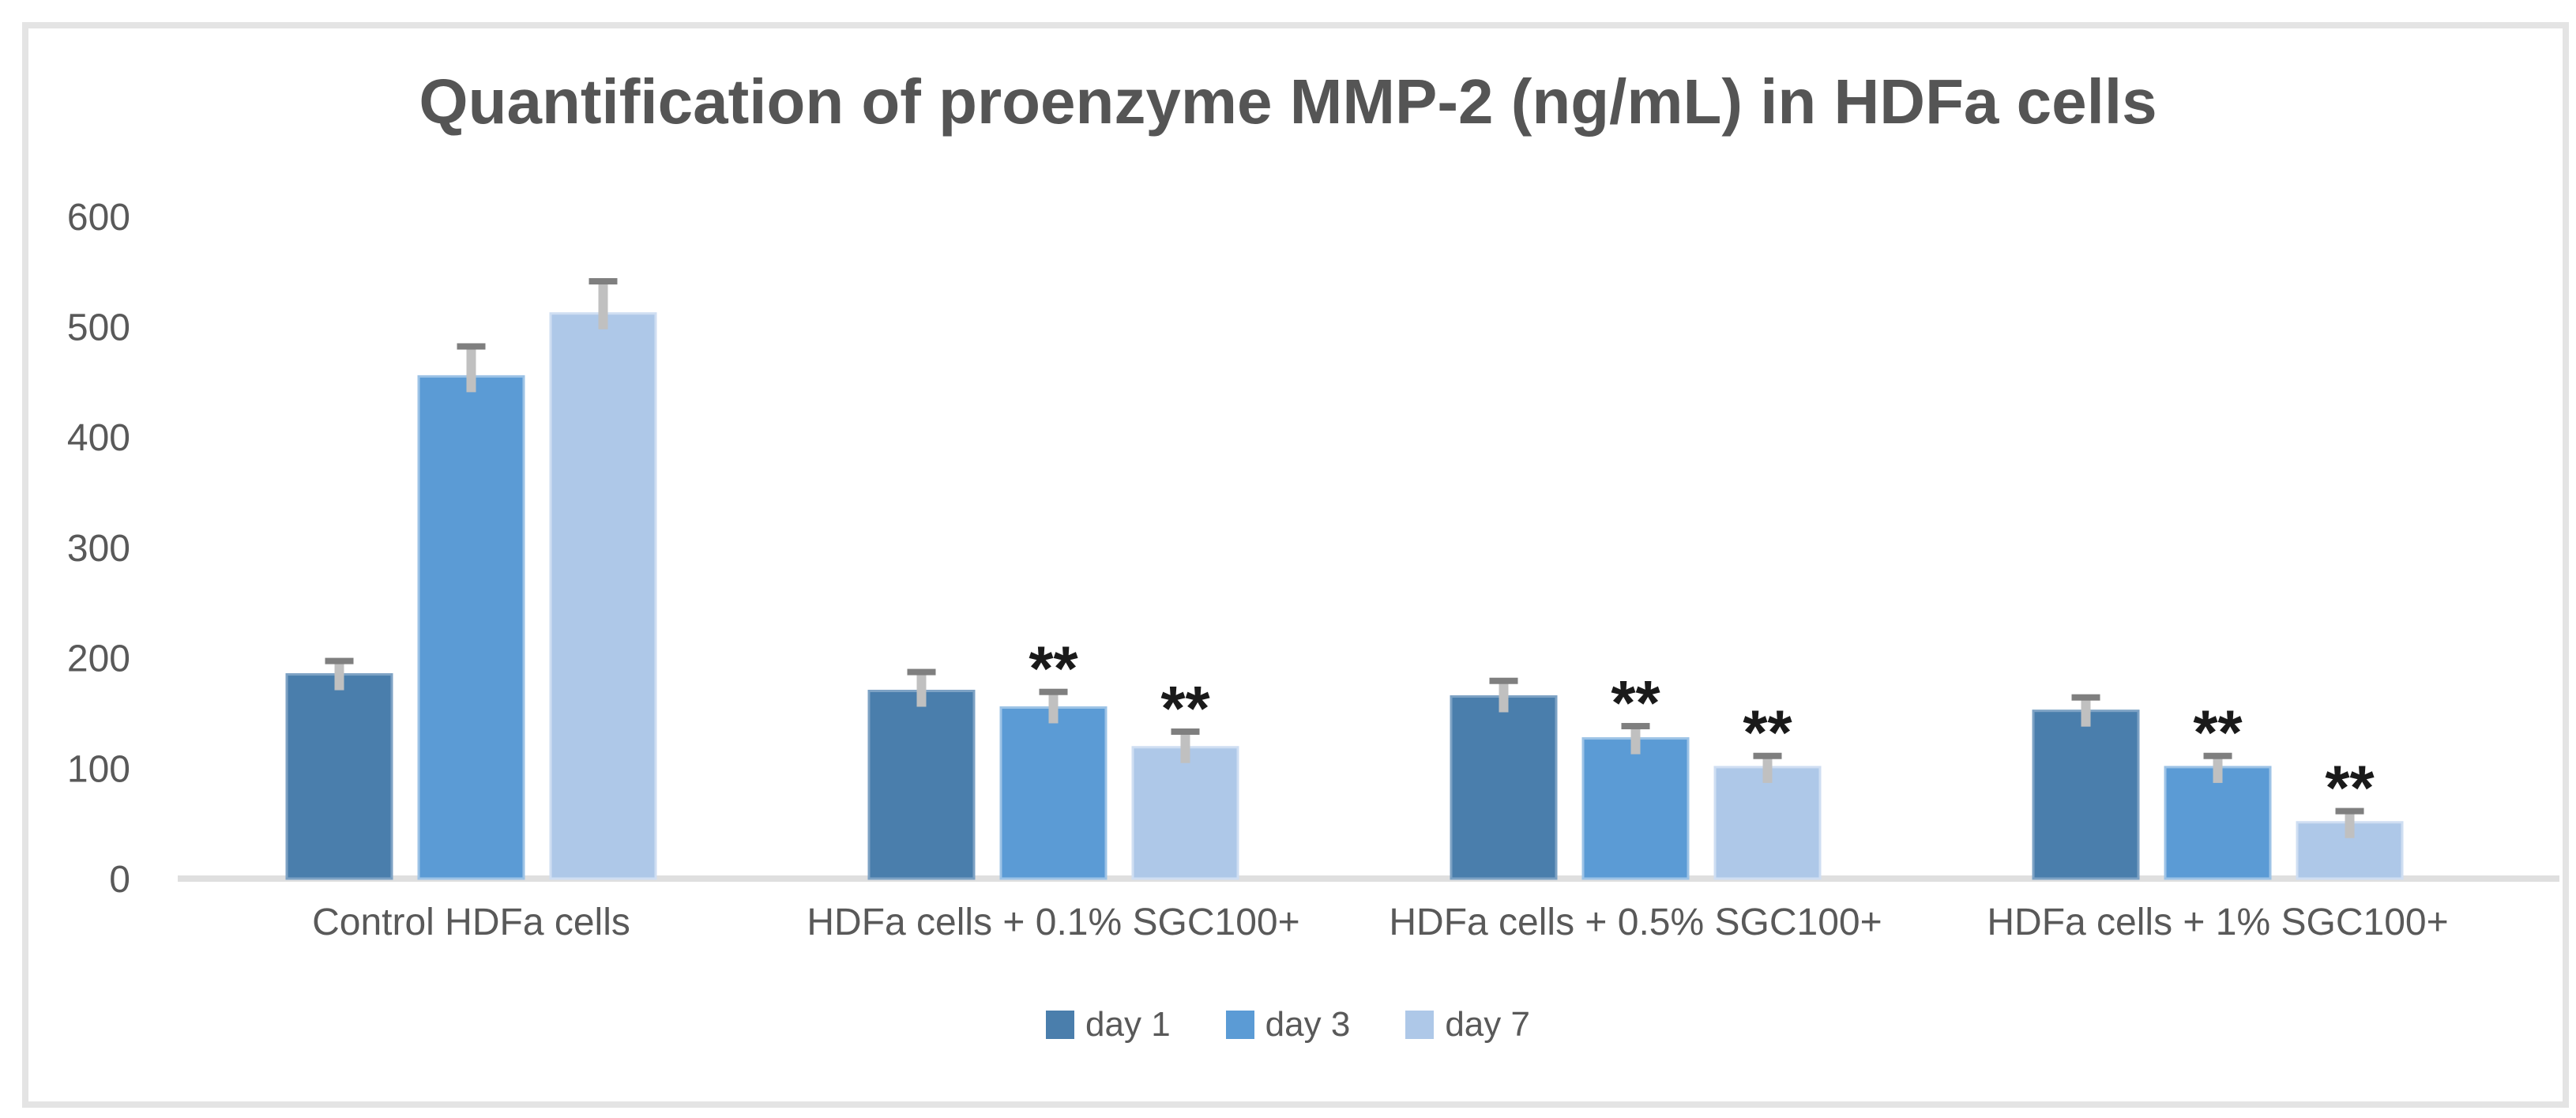 Image resolution: width=2576 pixels, height=1118 pixels. Describe the element at coordinates (1504, 787) in the screenshot. I see `bar-day1-cat3` at that location.